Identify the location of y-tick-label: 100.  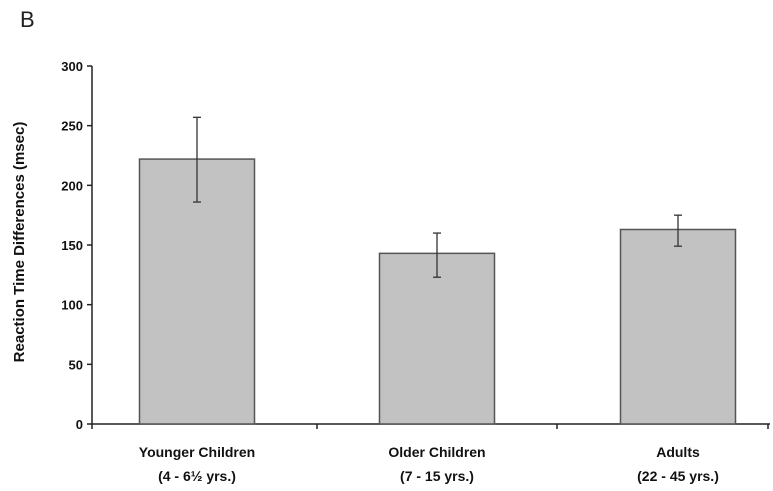
(72, 305).